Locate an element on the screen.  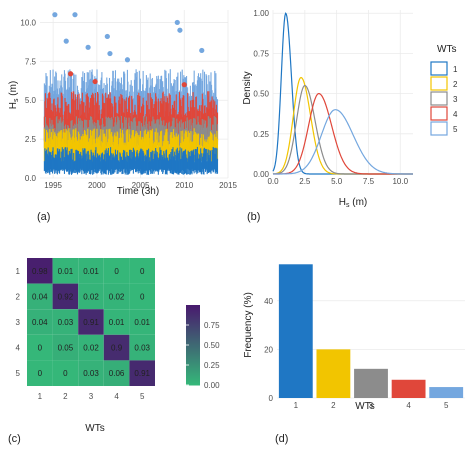
c-y-tick-0: 1 is located at coordinates (18, 271).